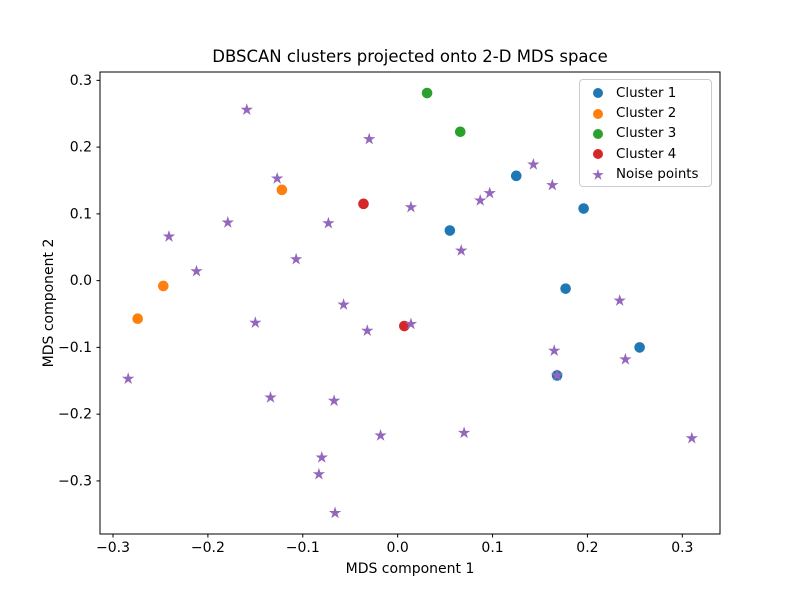  I want to click on y-tick-label: −0.1, so click(75, 348).